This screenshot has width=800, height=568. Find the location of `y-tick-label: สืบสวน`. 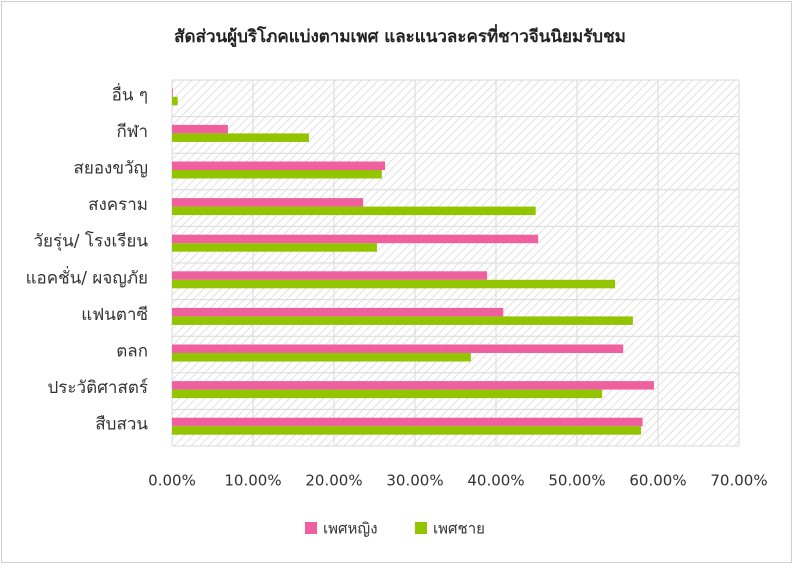

y-tick-label: สืบสวน is located at coordinates (121, 425).